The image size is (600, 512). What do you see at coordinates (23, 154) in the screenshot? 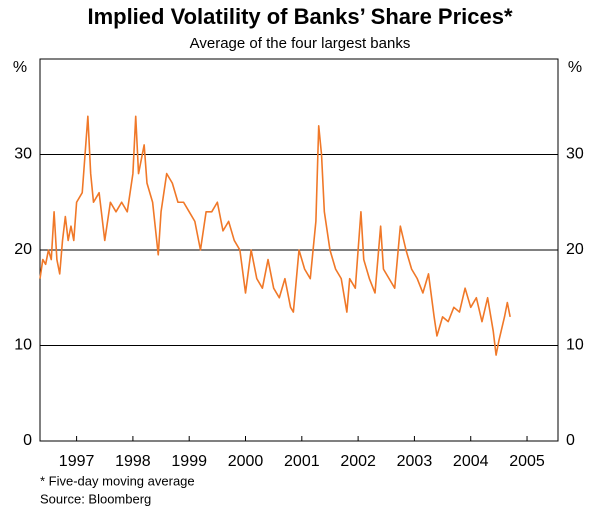
I see `y-tick-label: 30` at bounding box center [23, 154].